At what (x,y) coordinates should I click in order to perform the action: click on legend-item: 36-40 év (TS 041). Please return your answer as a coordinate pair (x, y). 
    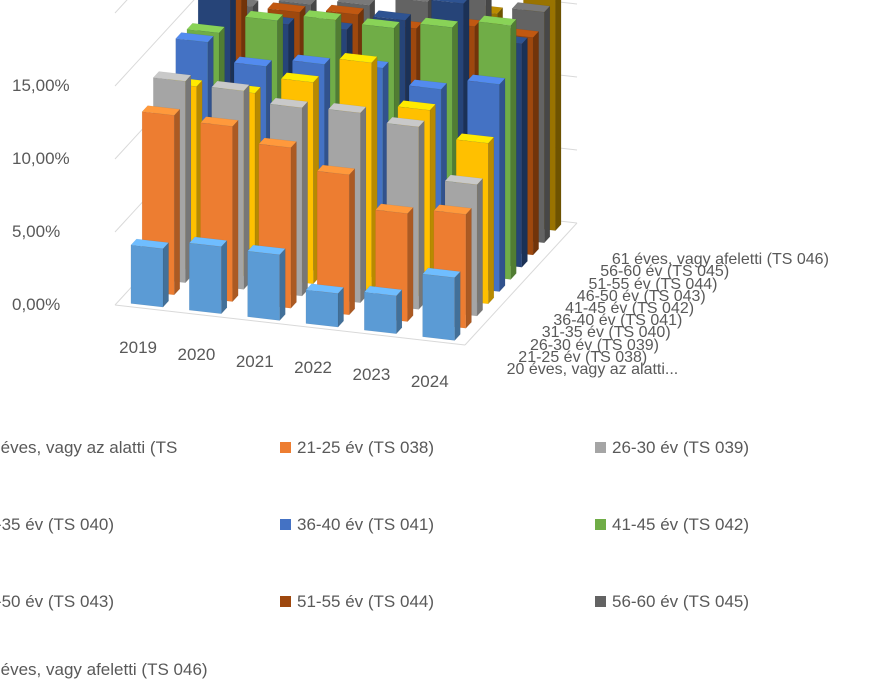
    Looking at the image, I should click on (357, 525).